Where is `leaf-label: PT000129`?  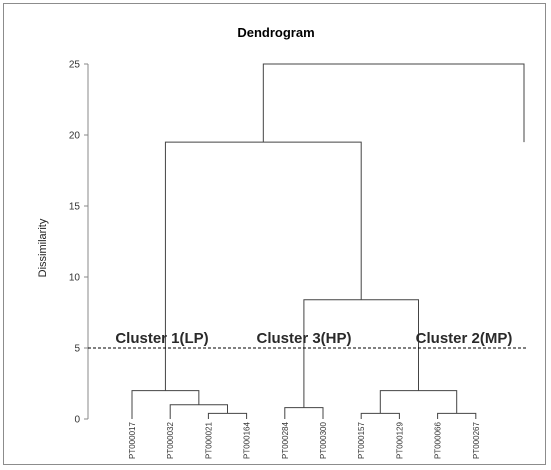
leaf-label: PT000129 is located at coordinates (399, 440).